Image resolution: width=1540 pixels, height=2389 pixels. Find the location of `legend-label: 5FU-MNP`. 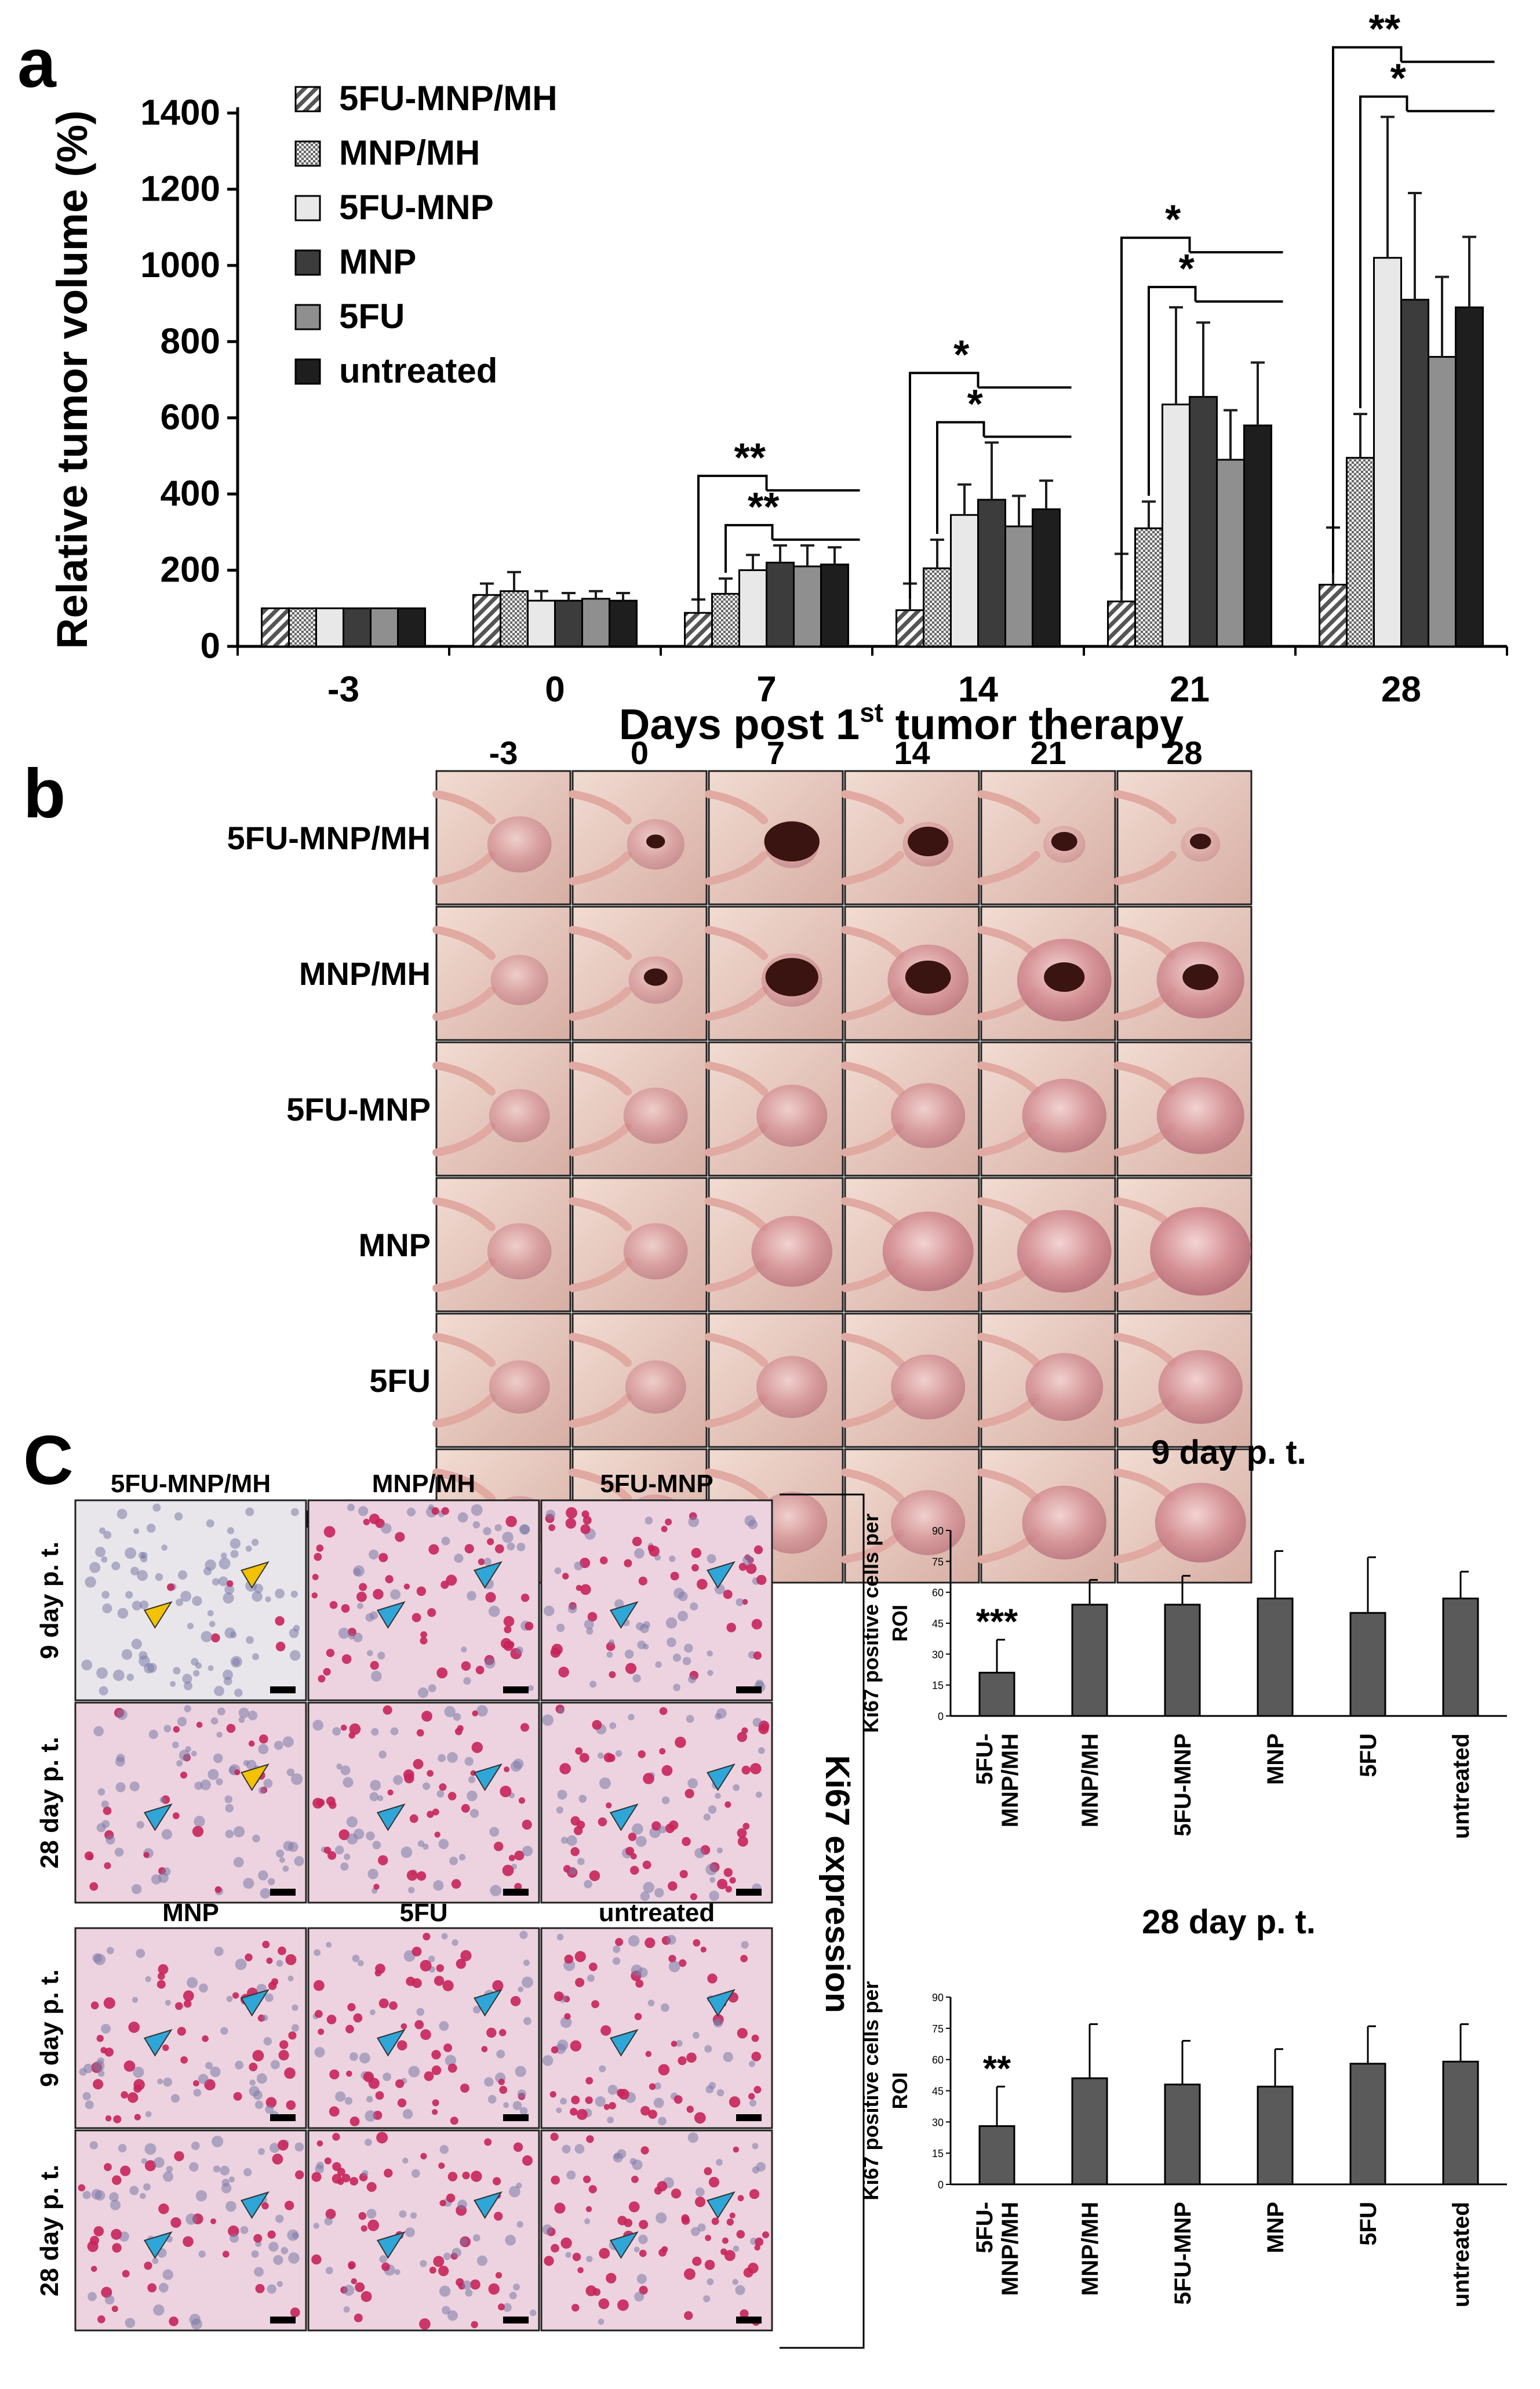

legend-label: 5FU-MNP is located at coordinates (416, 207).